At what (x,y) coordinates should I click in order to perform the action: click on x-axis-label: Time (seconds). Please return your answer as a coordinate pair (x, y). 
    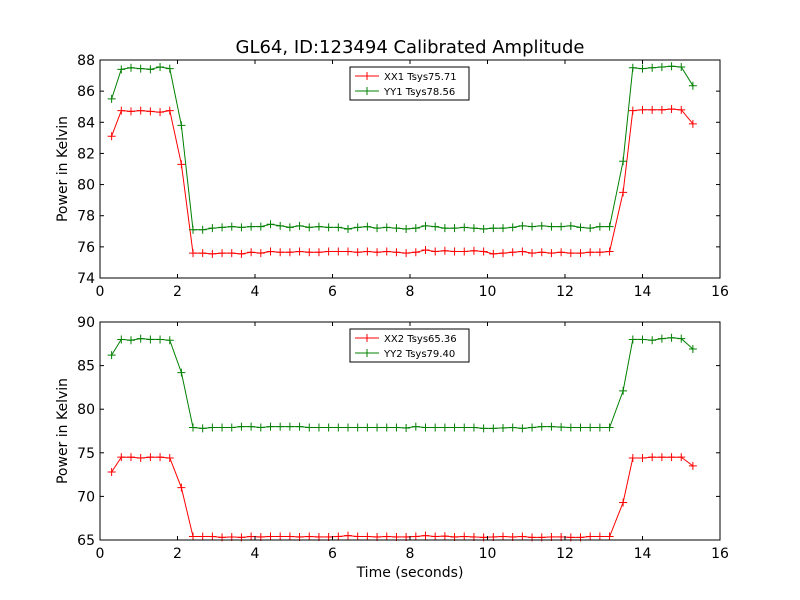
    Looking at the image, I should click on (410, 573).